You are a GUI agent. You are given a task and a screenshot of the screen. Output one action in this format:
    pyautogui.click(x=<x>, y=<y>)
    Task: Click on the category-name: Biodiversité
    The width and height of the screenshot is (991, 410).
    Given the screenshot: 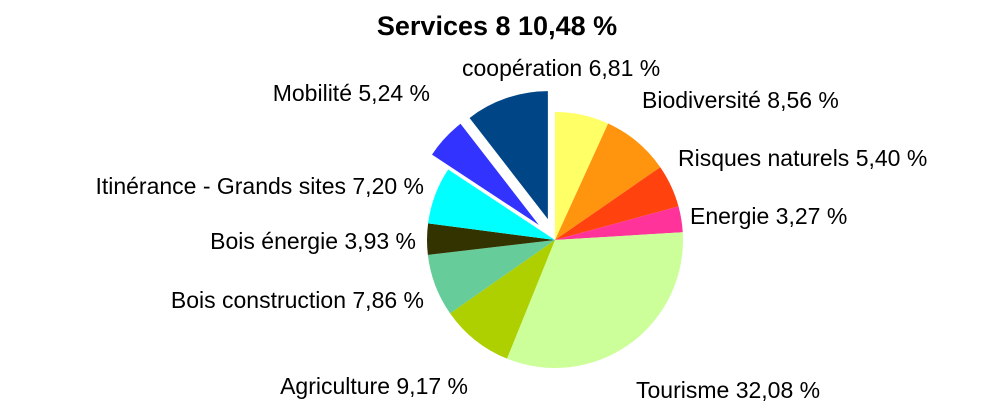 What is the action you would take?
    pyautogui.click(x=701, y=100)
    